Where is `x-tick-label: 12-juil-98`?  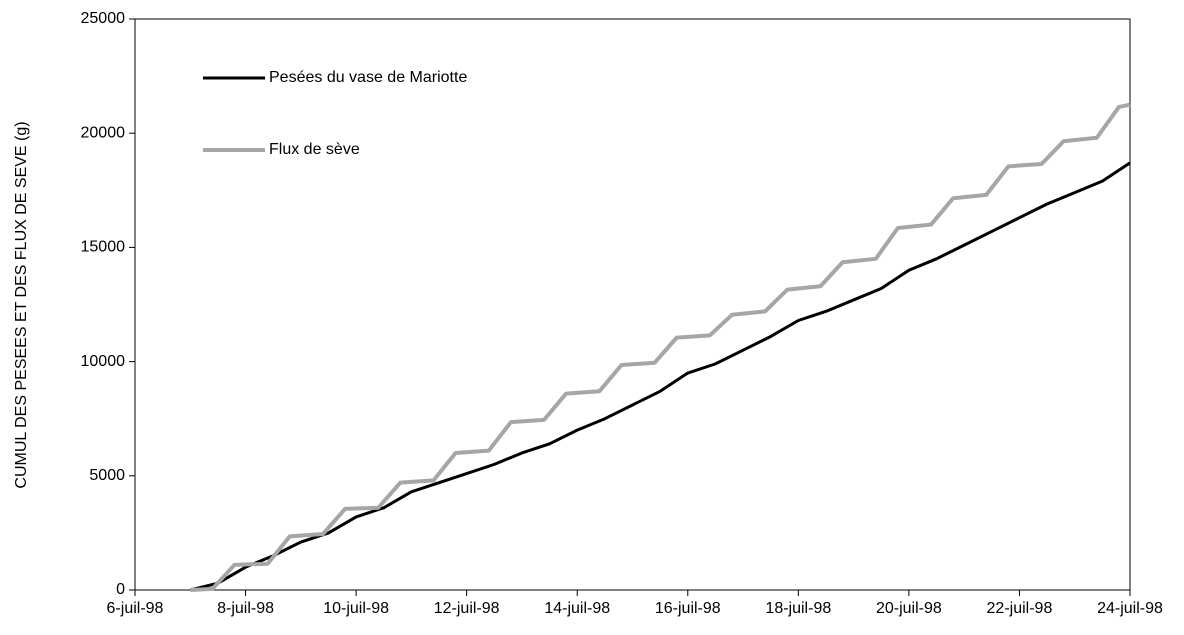
x-tick-label: 12-juil-98 is located at coordinates (467, 608).